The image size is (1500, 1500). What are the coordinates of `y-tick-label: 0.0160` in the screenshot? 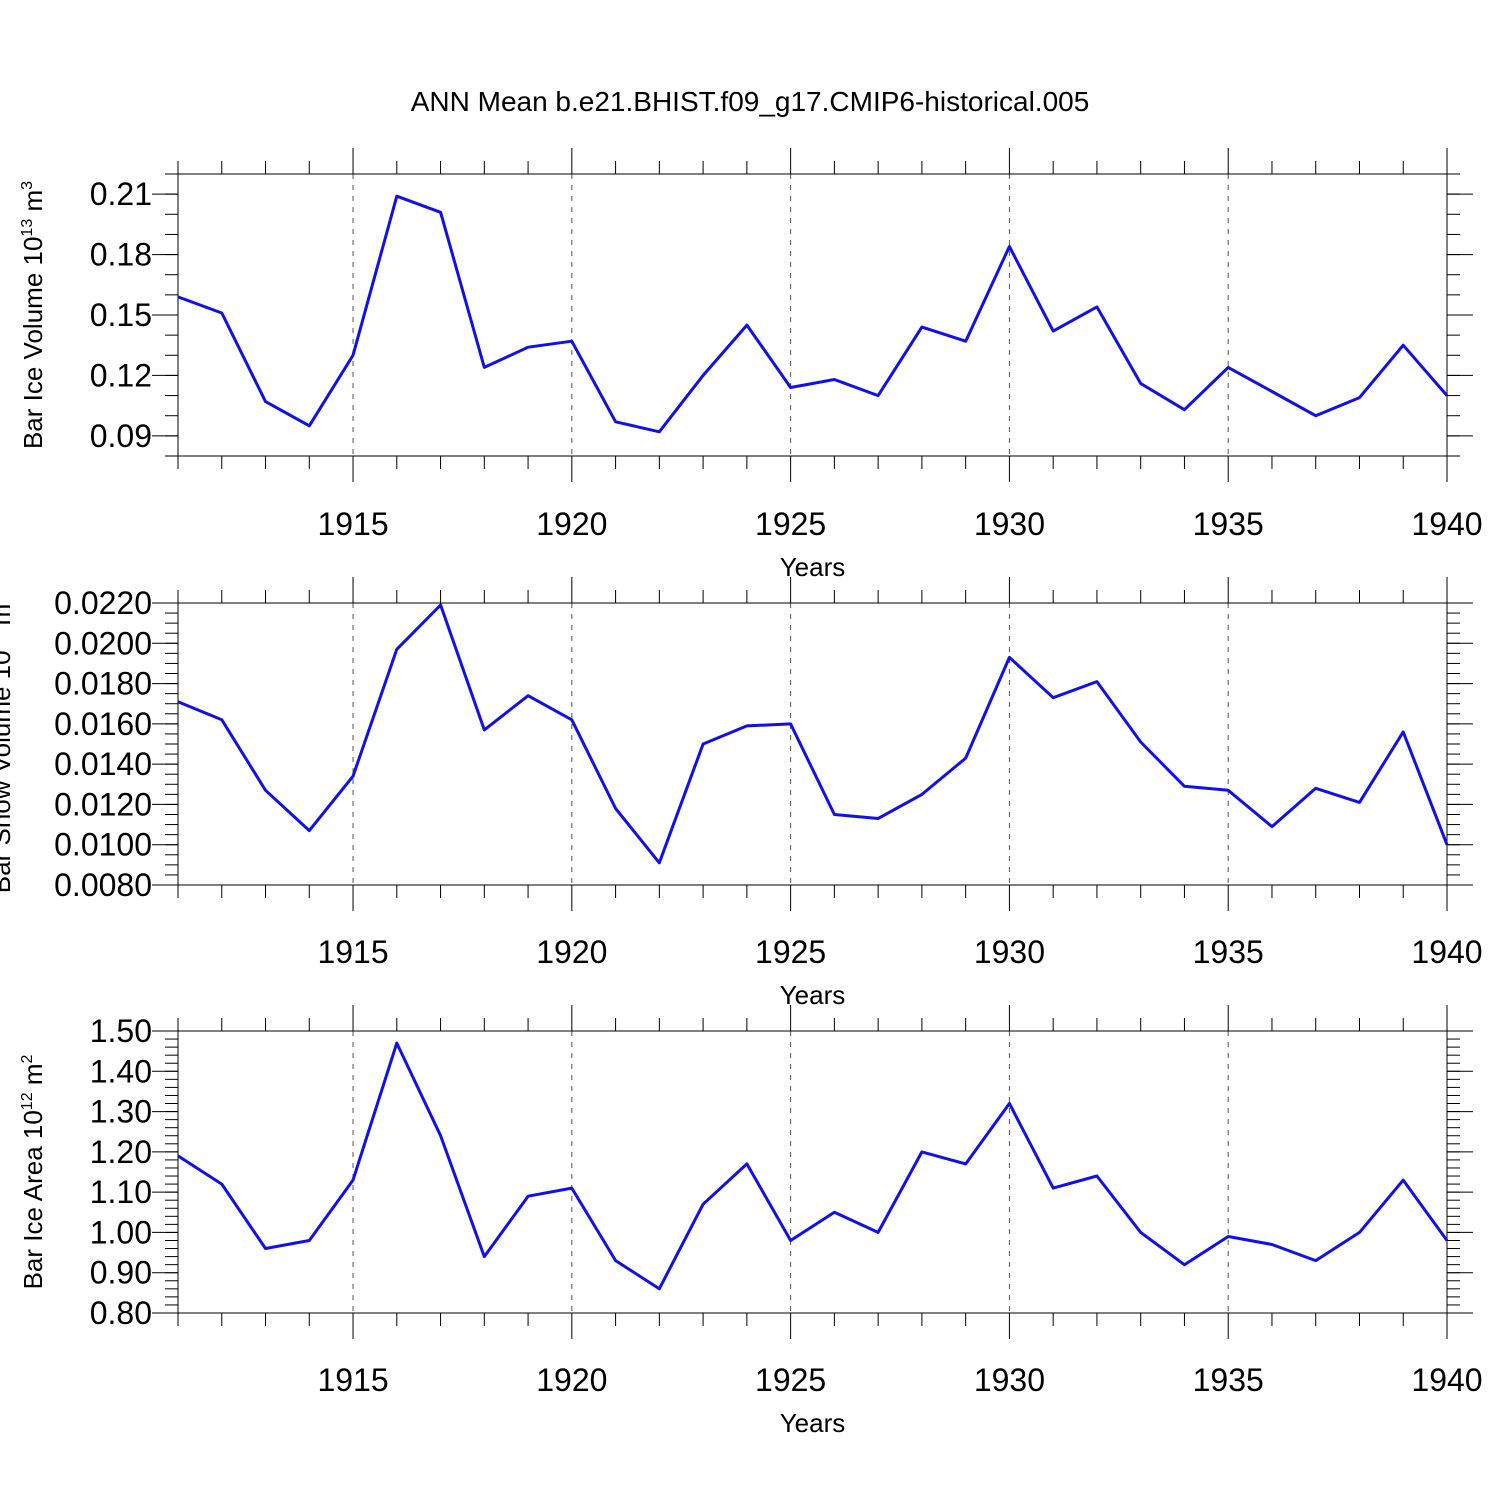 It's located at (103, 724).